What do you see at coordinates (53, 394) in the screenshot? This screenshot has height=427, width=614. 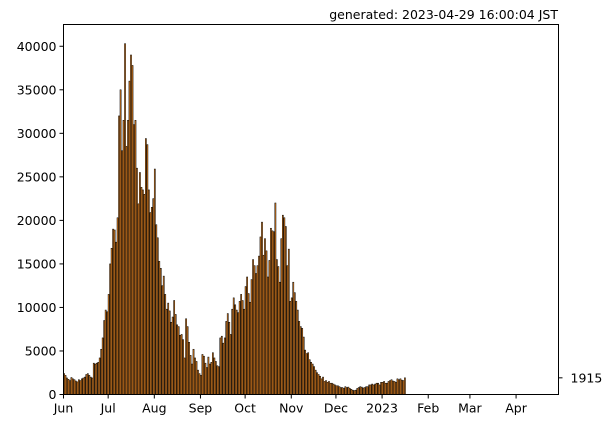 I see `y-tick-label: 0` at bounding box center [53, 394].